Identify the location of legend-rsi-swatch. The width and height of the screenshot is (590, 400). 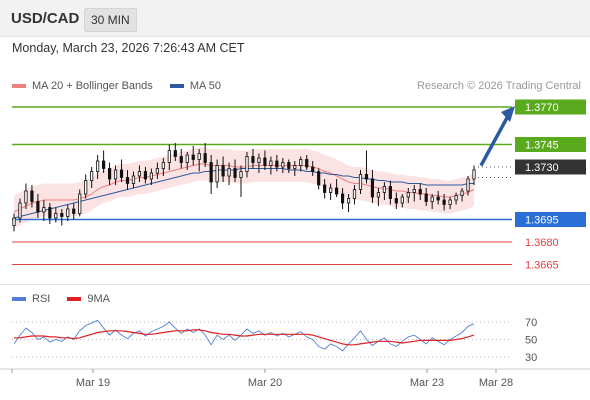
(19, 299).